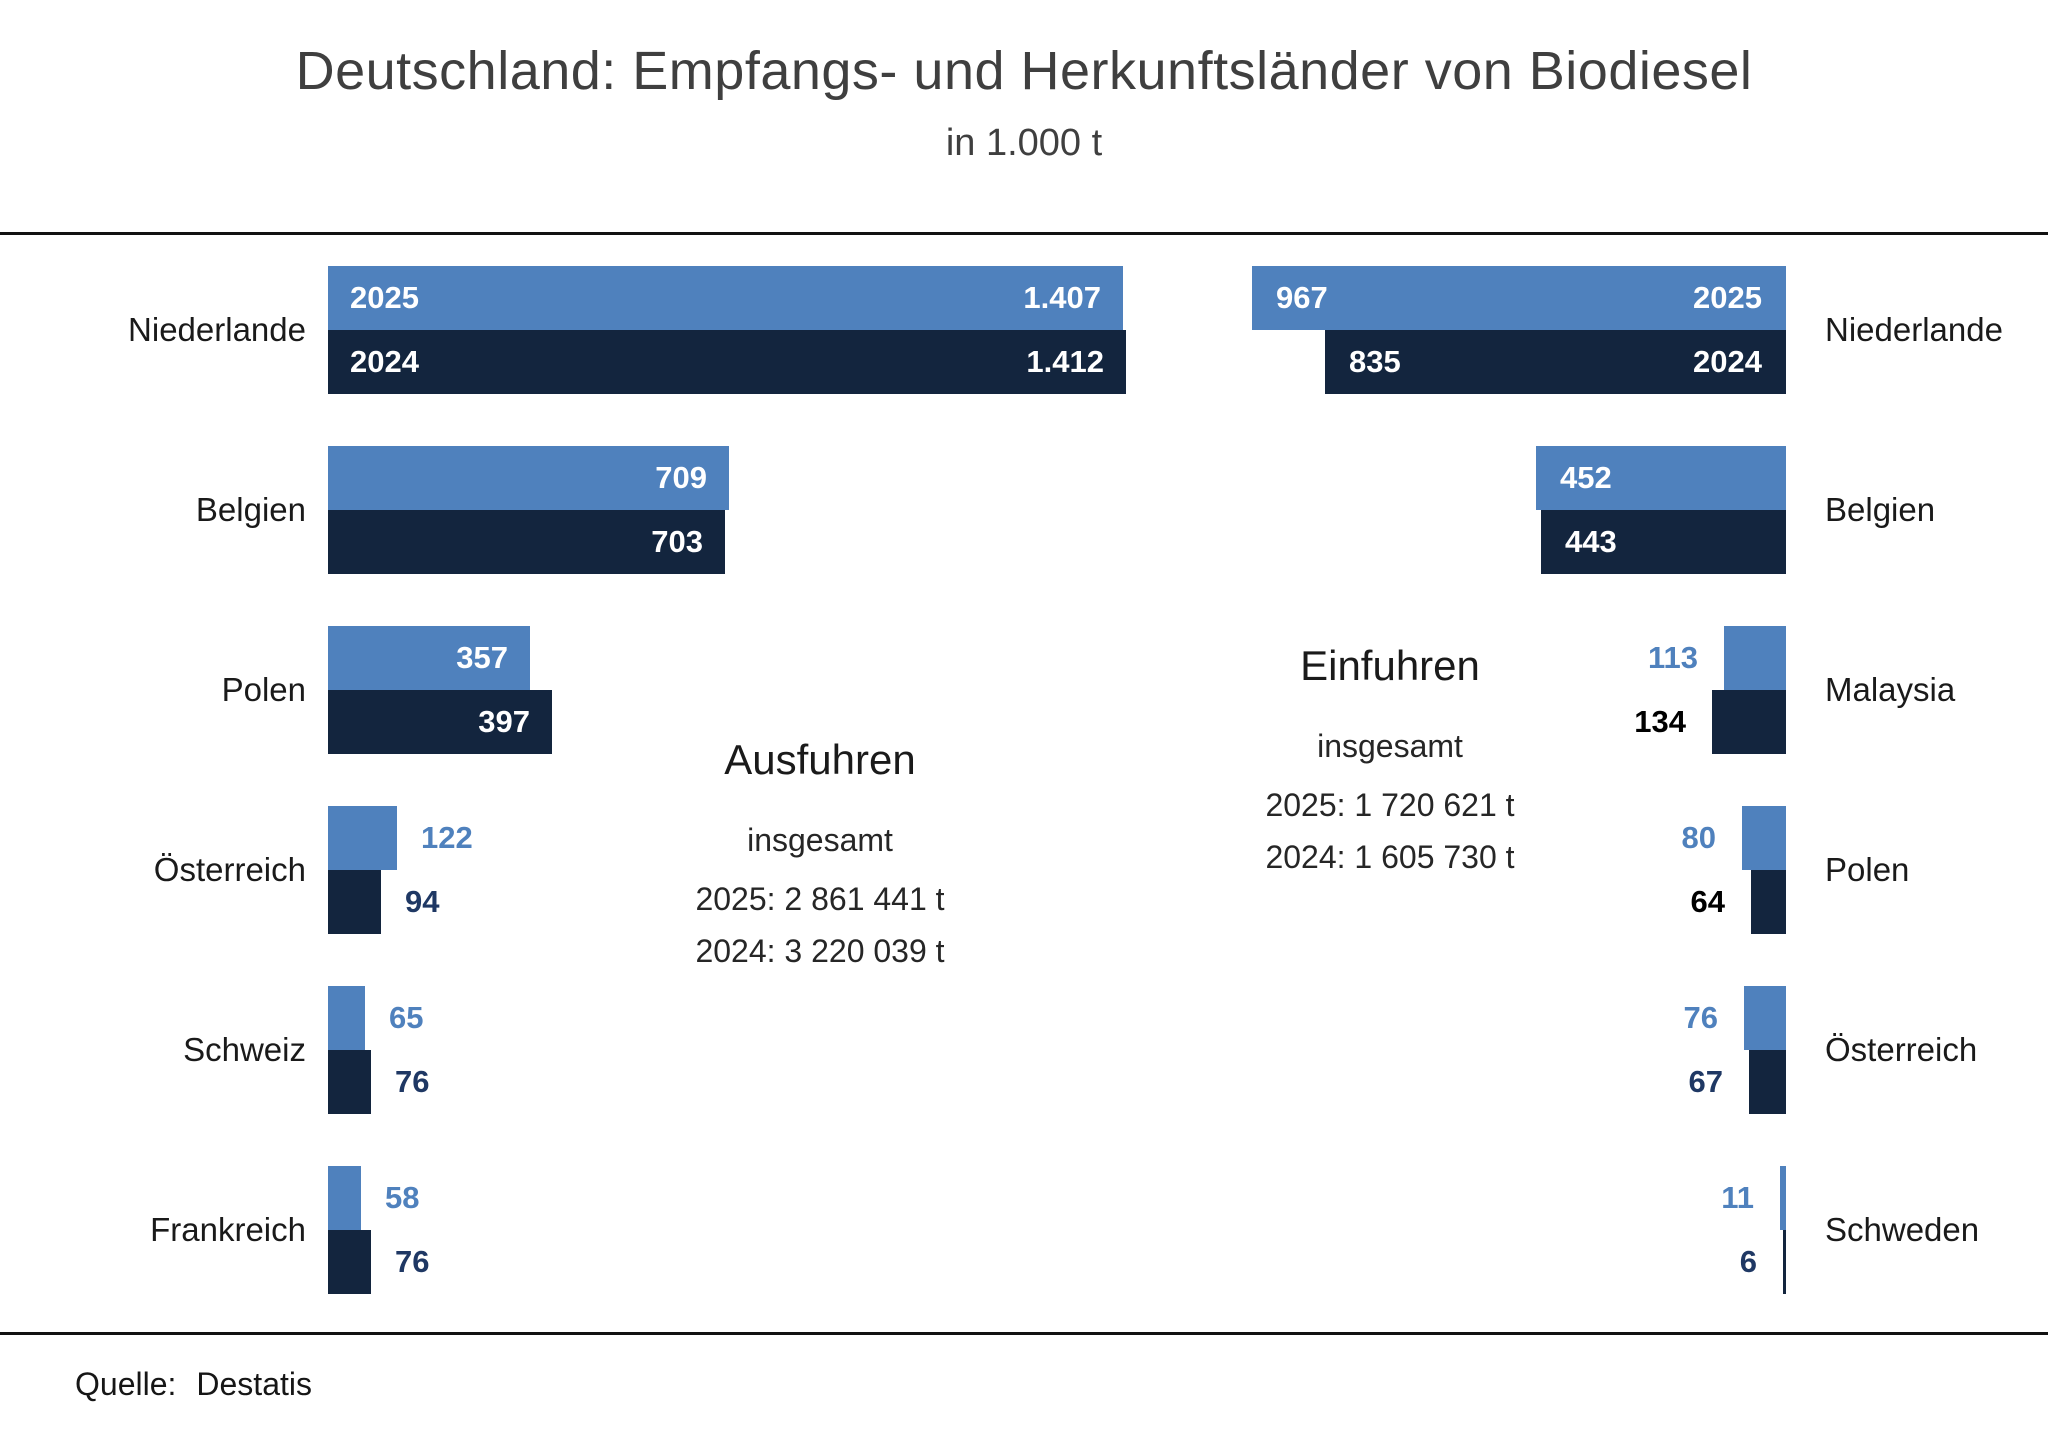 The height and width of the screenshot is (1454, 2048). Describe the element at coordinates (1880, 509) in the screenshot. I see `category-label-imports: Belgien` at that location.